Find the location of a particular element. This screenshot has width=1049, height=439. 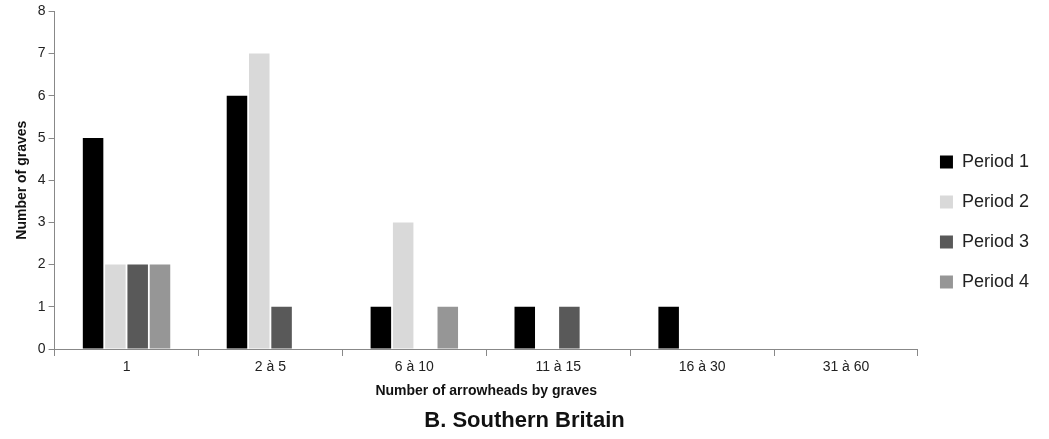

legend-label: Period 4 is located at coordinates (995, 280).